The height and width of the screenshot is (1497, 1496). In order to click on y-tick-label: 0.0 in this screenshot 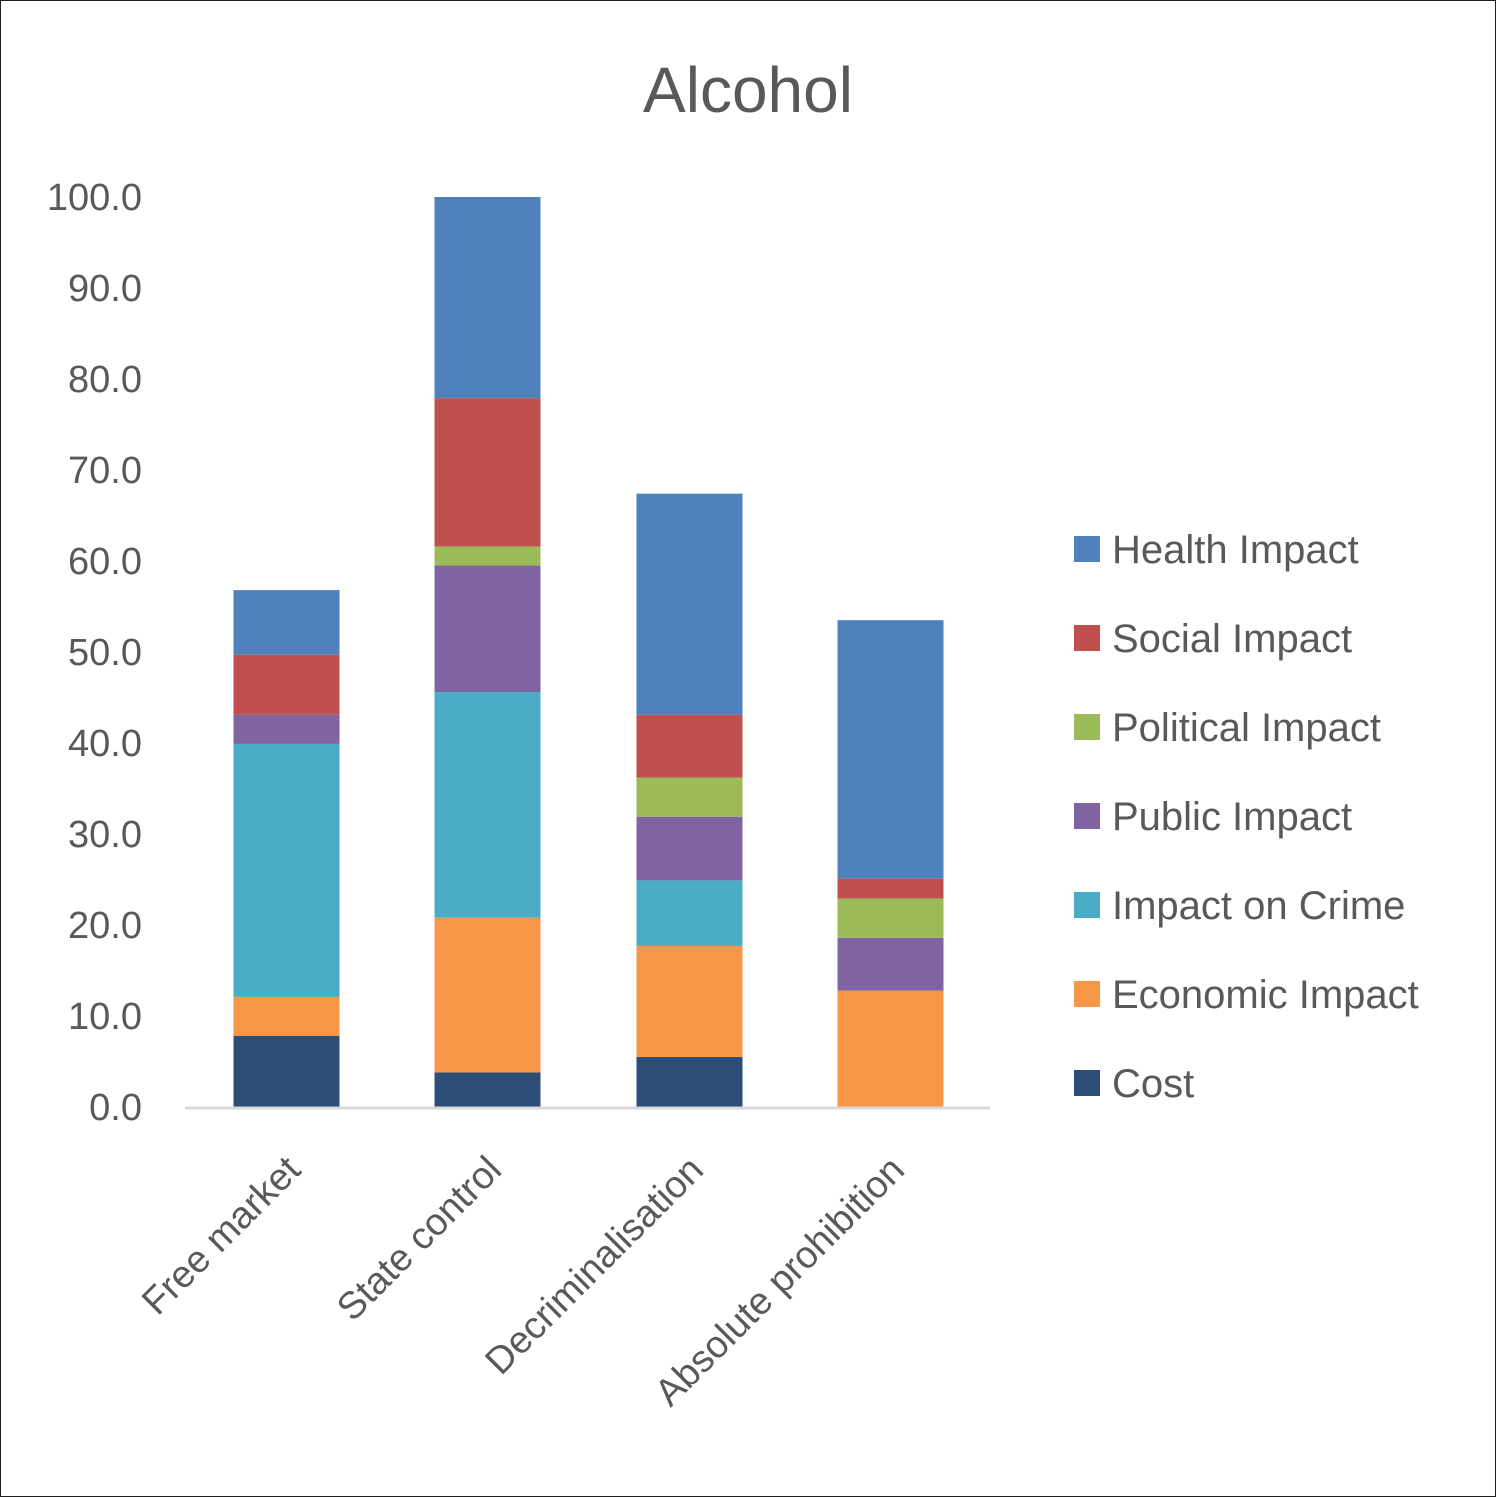, I will do `click(115, 1108)`.